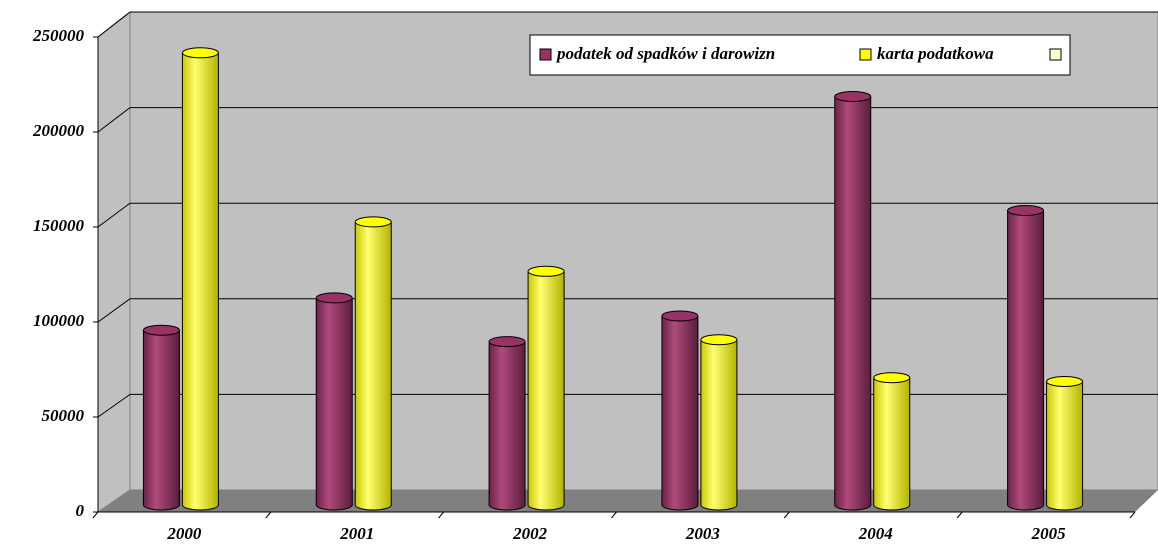 Image resolution: width=1158 pixels, height=546 pixels. What do you see at coordinates (875, 533) in the screenshot?
I see `x-tick-label: 2004` at bounding box center [875, 533].